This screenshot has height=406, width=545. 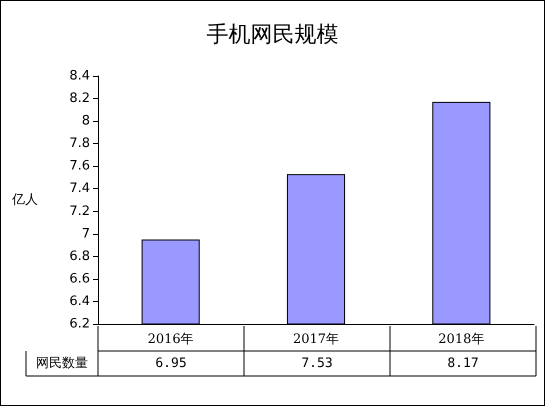 What do you see at coordinates (79, 324) in the screenshot?
I see `y-tick-label: 6.2` at bounding box center [79, 324].